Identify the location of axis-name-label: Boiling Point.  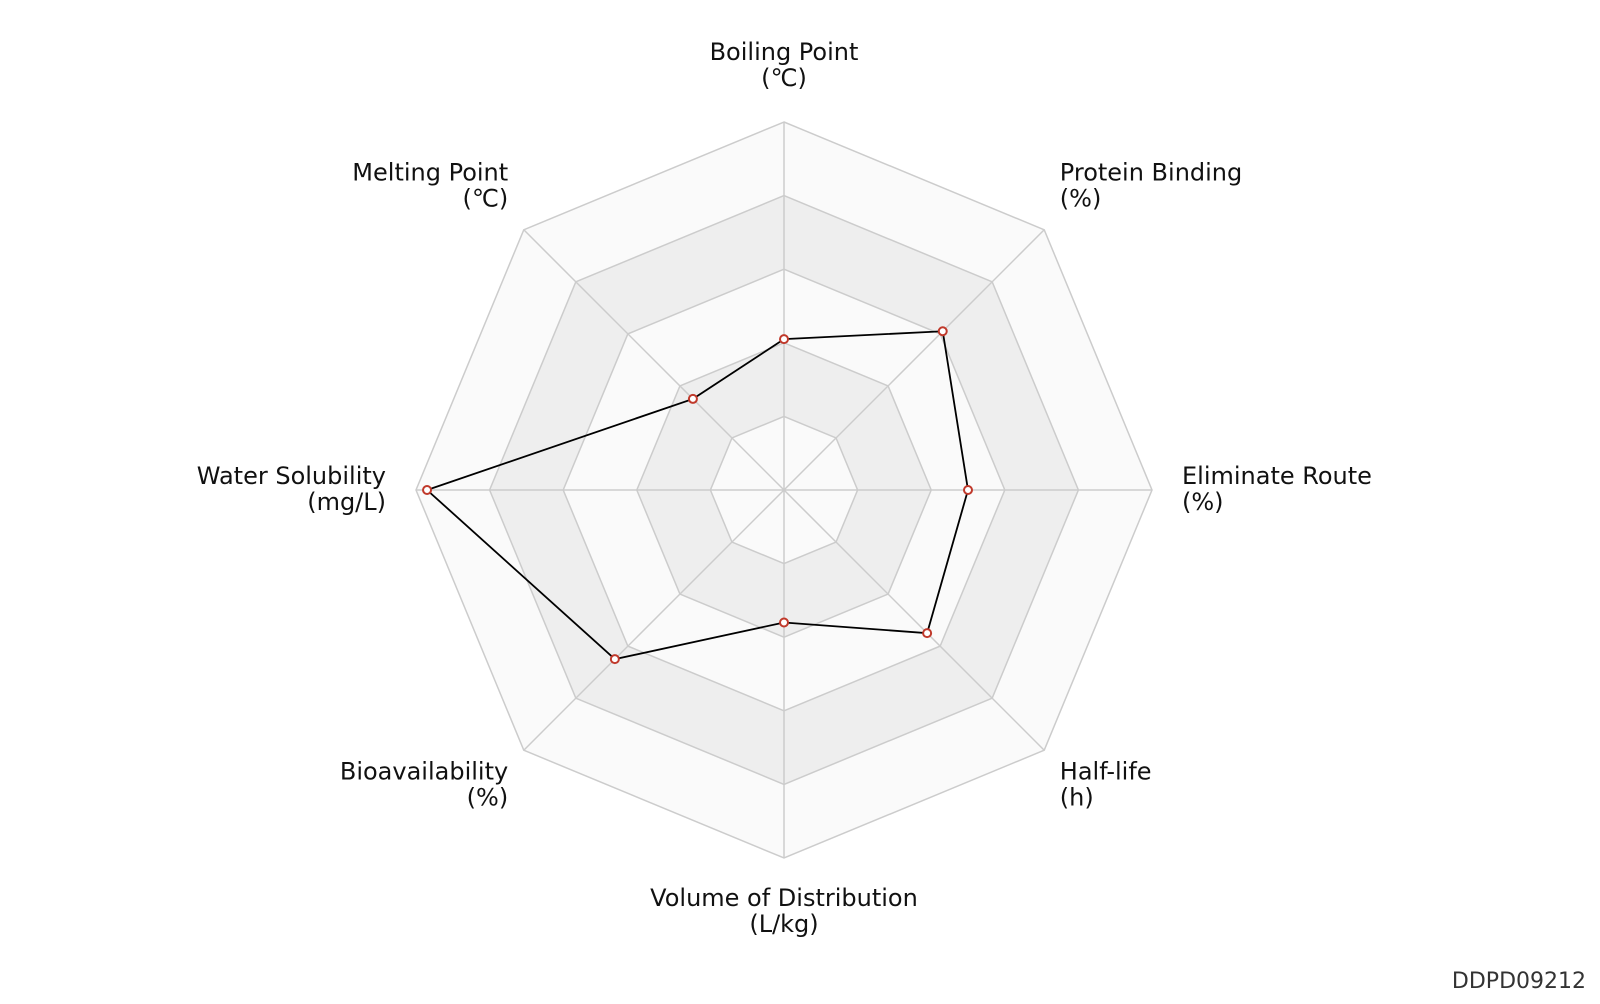
(784, 52).